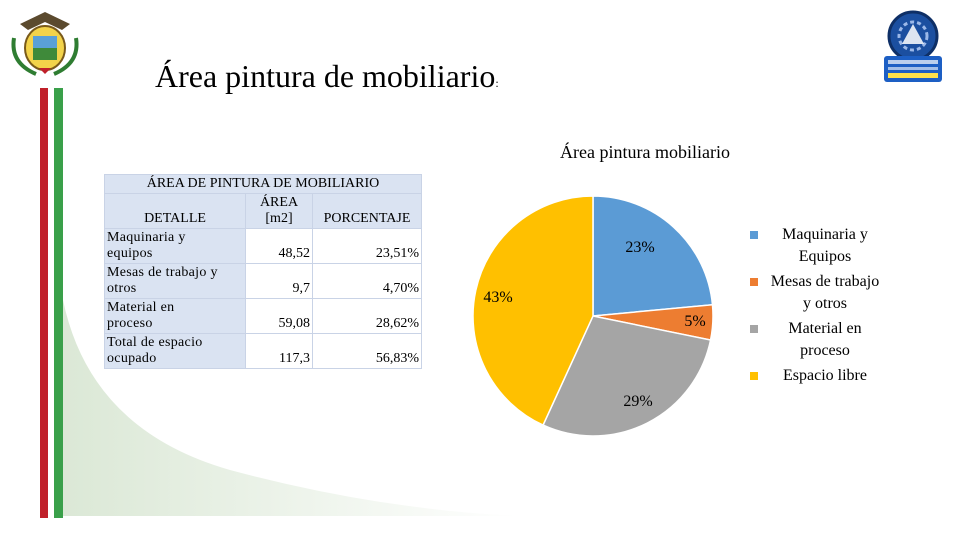 This screenshot has width=960, height=540. Describe the element at coordinates (155, 342) in the screenshot. I see `row-detail-line1: Total de espacio` at that location.